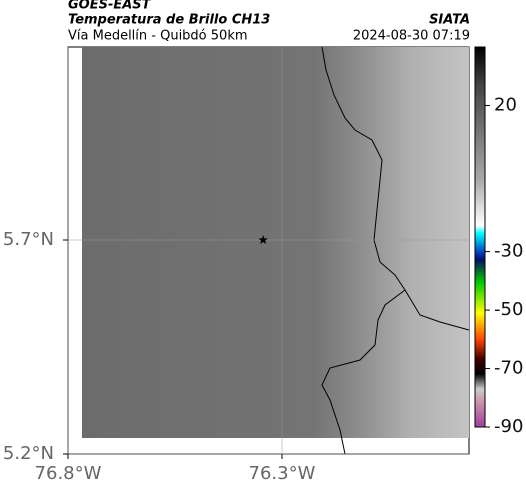  I want to click on colorbar, so click(480, 237).